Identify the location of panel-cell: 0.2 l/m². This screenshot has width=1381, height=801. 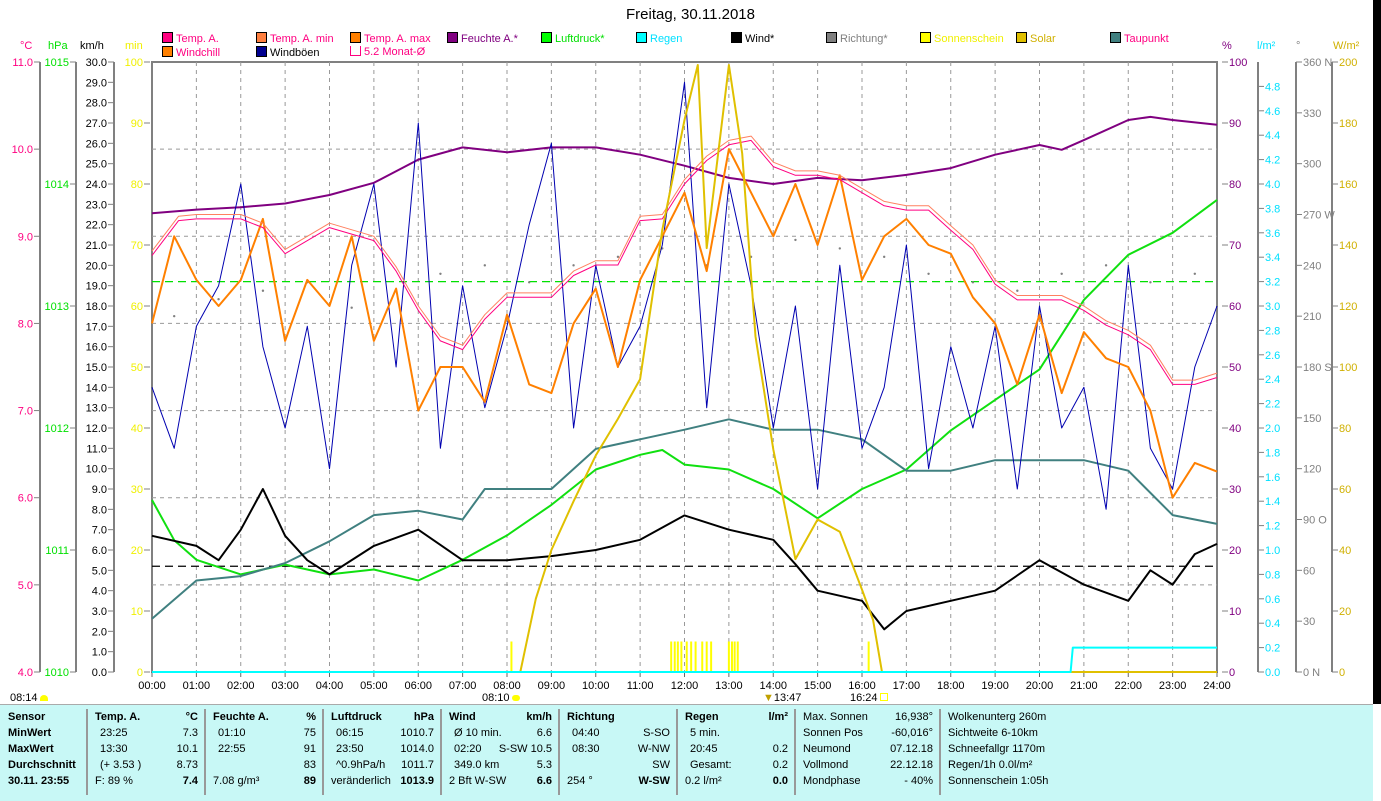
(703, 781).